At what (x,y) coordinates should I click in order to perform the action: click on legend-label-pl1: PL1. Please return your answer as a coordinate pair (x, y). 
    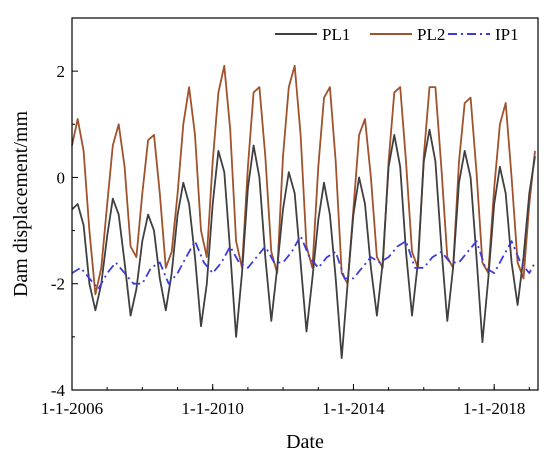
    Looking at the image, I should click on (336, 34).